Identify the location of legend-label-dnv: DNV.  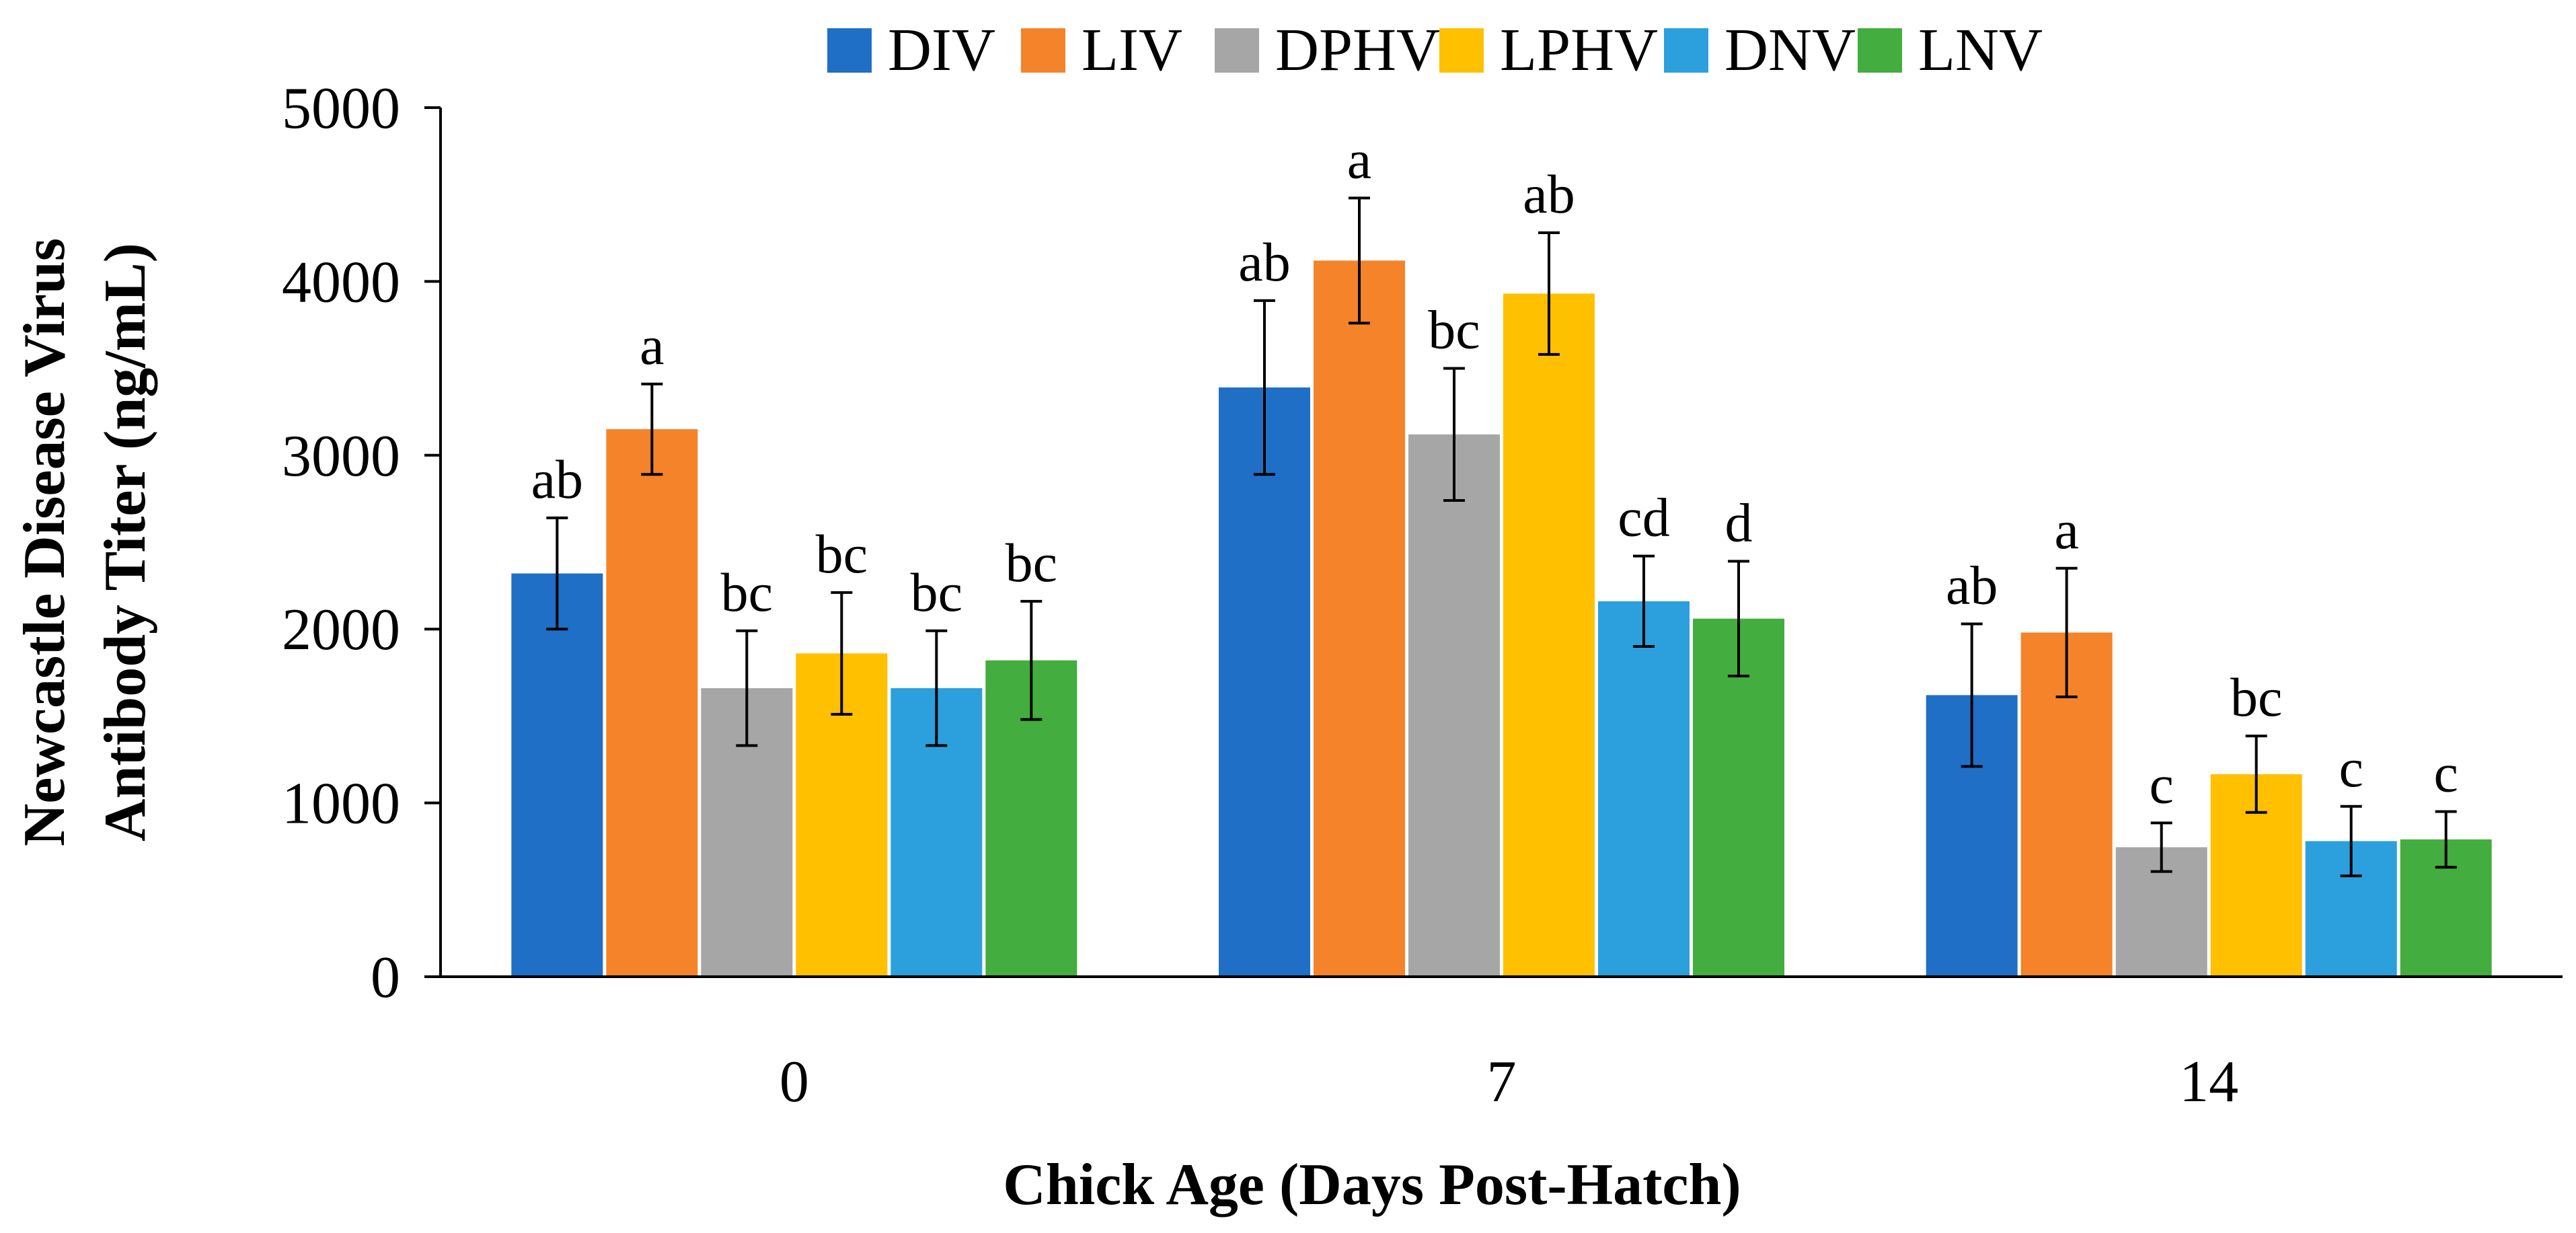
(1790, 50).